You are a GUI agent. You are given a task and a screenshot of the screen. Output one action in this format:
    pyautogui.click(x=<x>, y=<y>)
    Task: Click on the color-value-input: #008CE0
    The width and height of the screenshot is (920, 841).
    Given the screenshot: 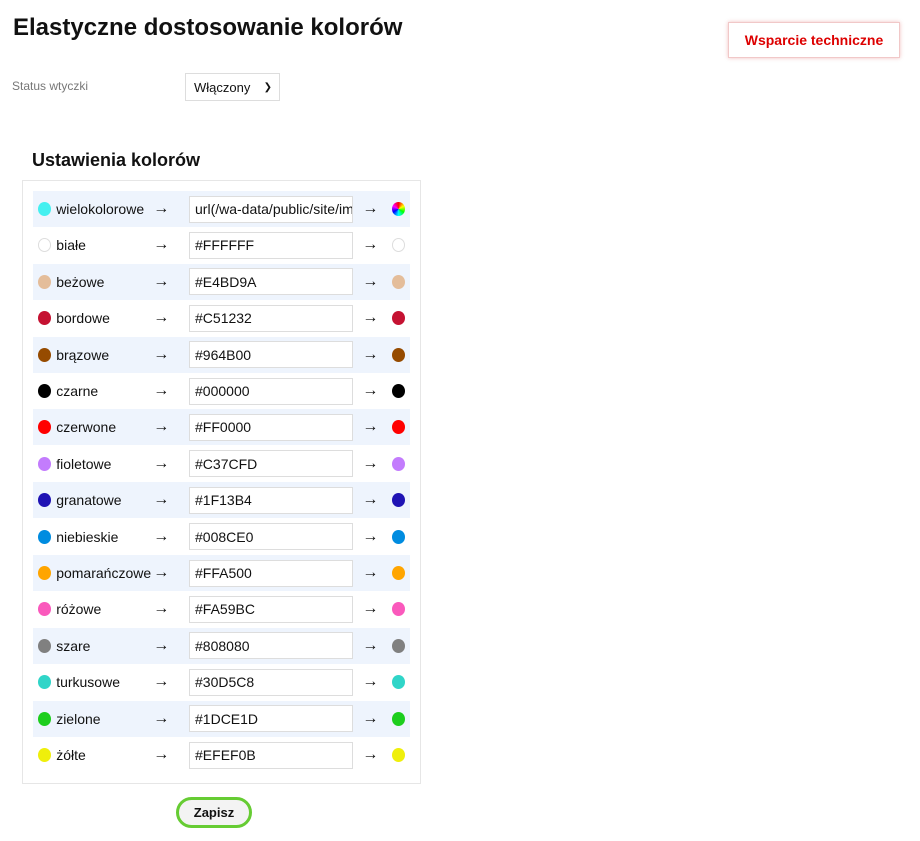 What is the action you would take?
    pyautogui.click(x=271, y=537)
    